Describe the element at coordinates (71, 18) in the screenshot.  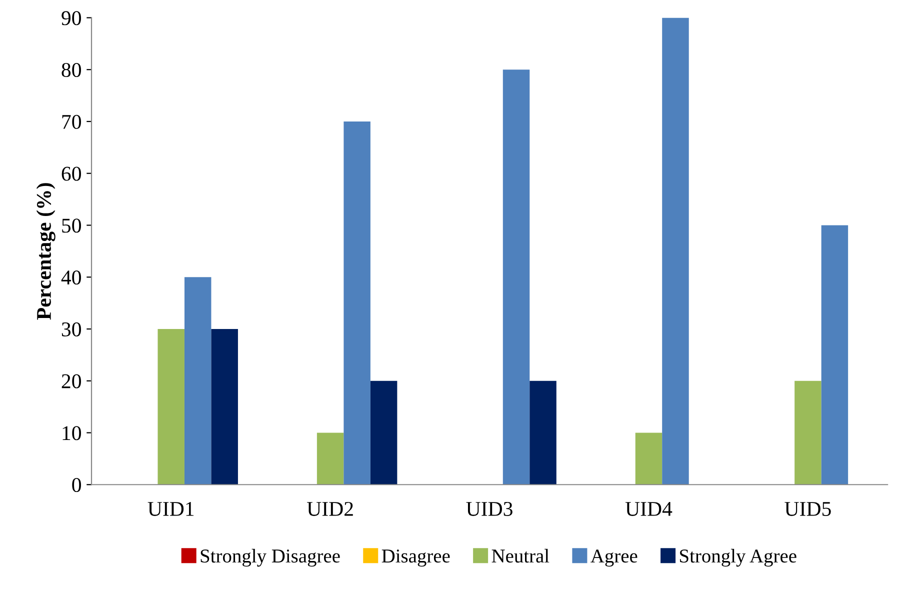
I see `y-tick-label: 90` at that location.